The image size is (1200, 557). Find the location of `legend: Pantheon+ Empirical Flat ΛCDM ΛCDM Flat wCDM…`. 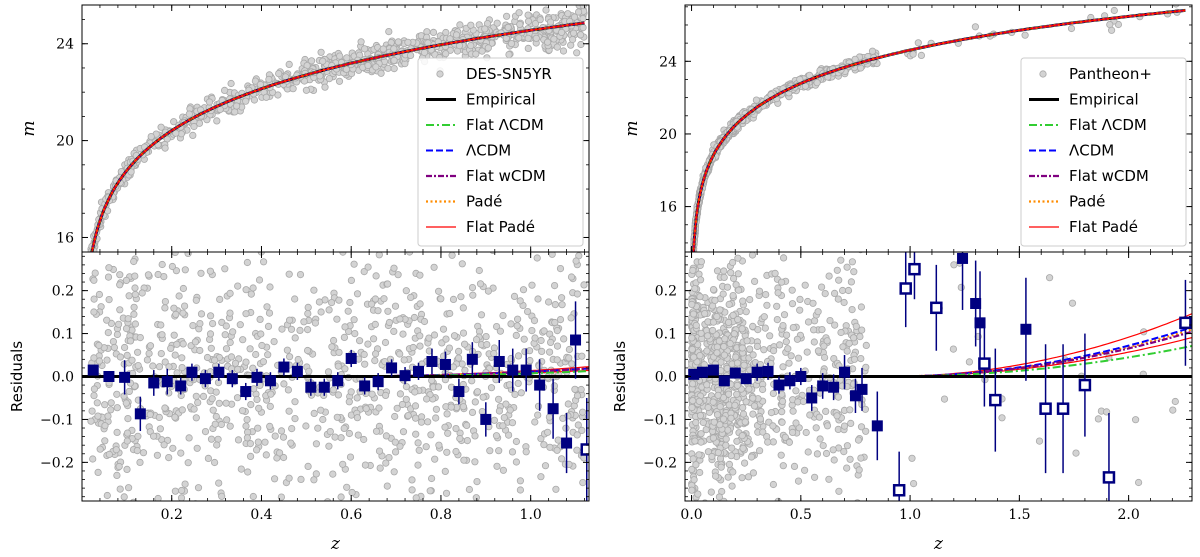

legend: Pantheon+ Empirical Flat ΛCDM ΛCDM Flat wCDM… is located at coordinates (1103, 152).